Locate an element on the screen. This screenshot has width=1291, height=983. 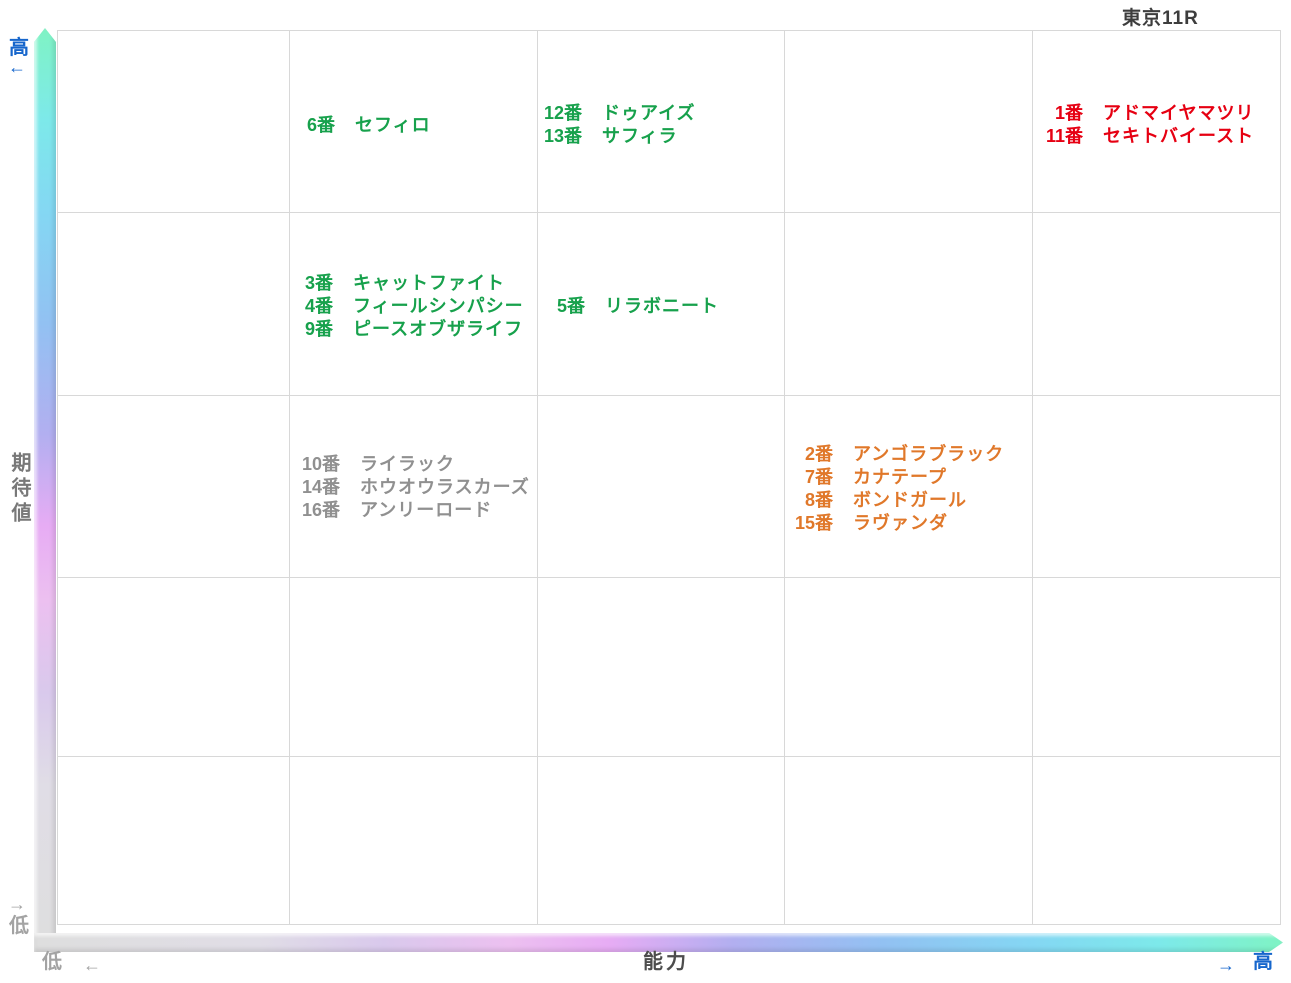
horse-number: 1番 is located at coordinates (1068, 113).